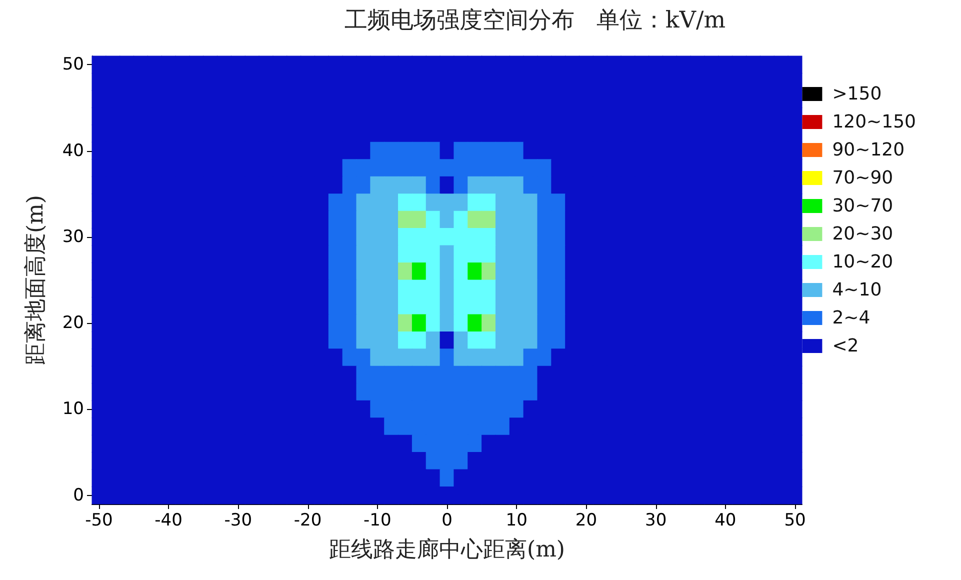  I want to click on x-tick-label: -30, so click(238, 520).